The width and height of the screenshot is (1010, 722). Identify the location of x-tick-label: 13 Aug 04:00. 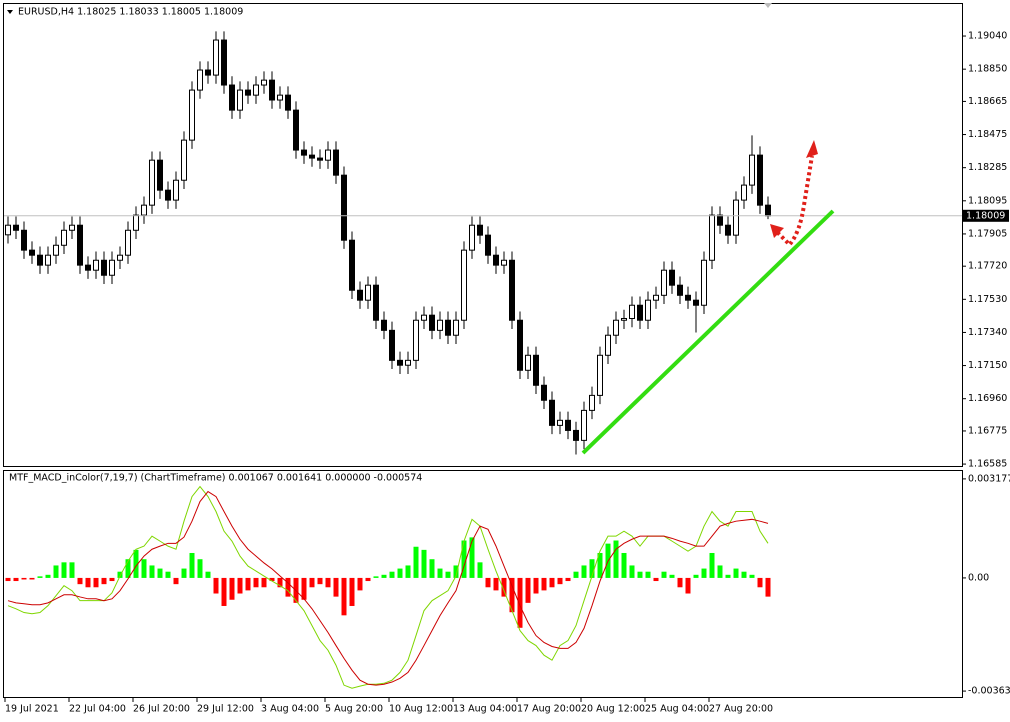
(485, 709).